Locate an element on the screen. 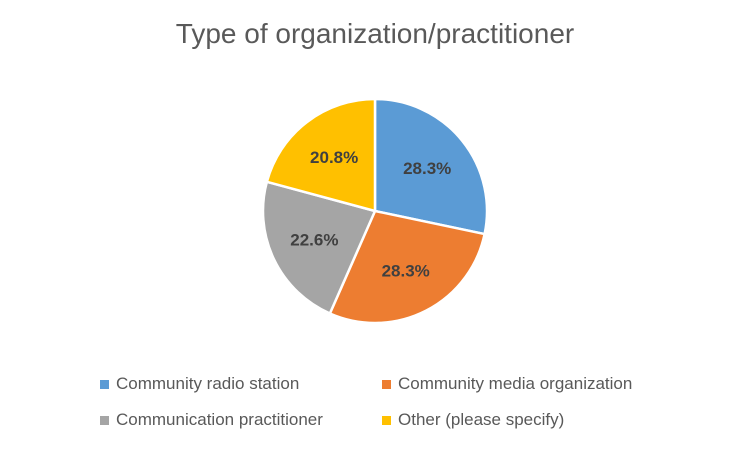 Image resolution: width=750 pixels, height=449 pixels. legend-item-other-please-specify: Other (please specify) is located at coordinates (473, 420).